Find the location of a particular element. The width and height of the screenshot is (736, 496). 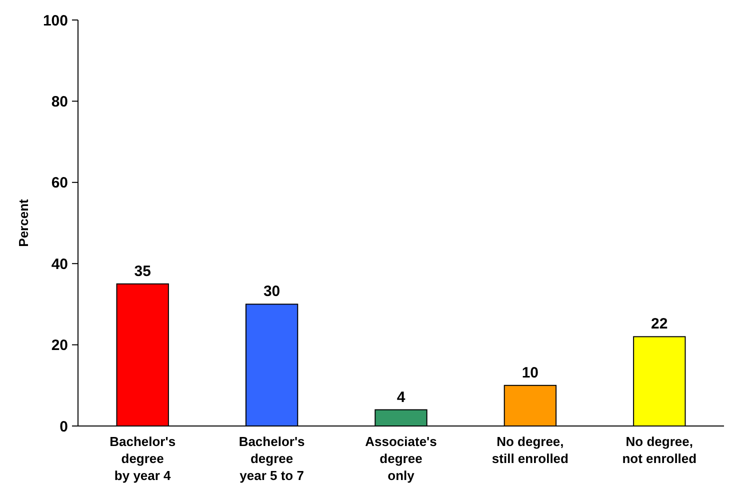

x-tick-label: No degree, not enrolled is located at coordinates (659, 450).